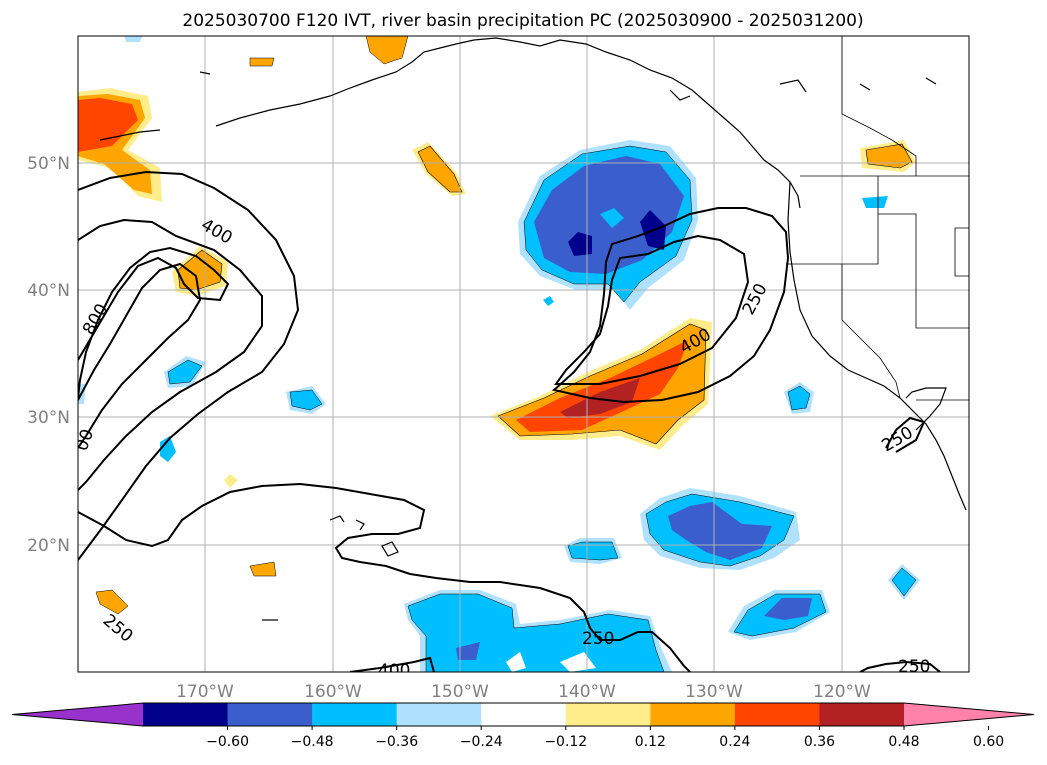 The width and height of the screenshot is (1047, 765). Describe the element at coordinates (48, 291) in the screenshot. I see `lat-label: 40°N` at that location.